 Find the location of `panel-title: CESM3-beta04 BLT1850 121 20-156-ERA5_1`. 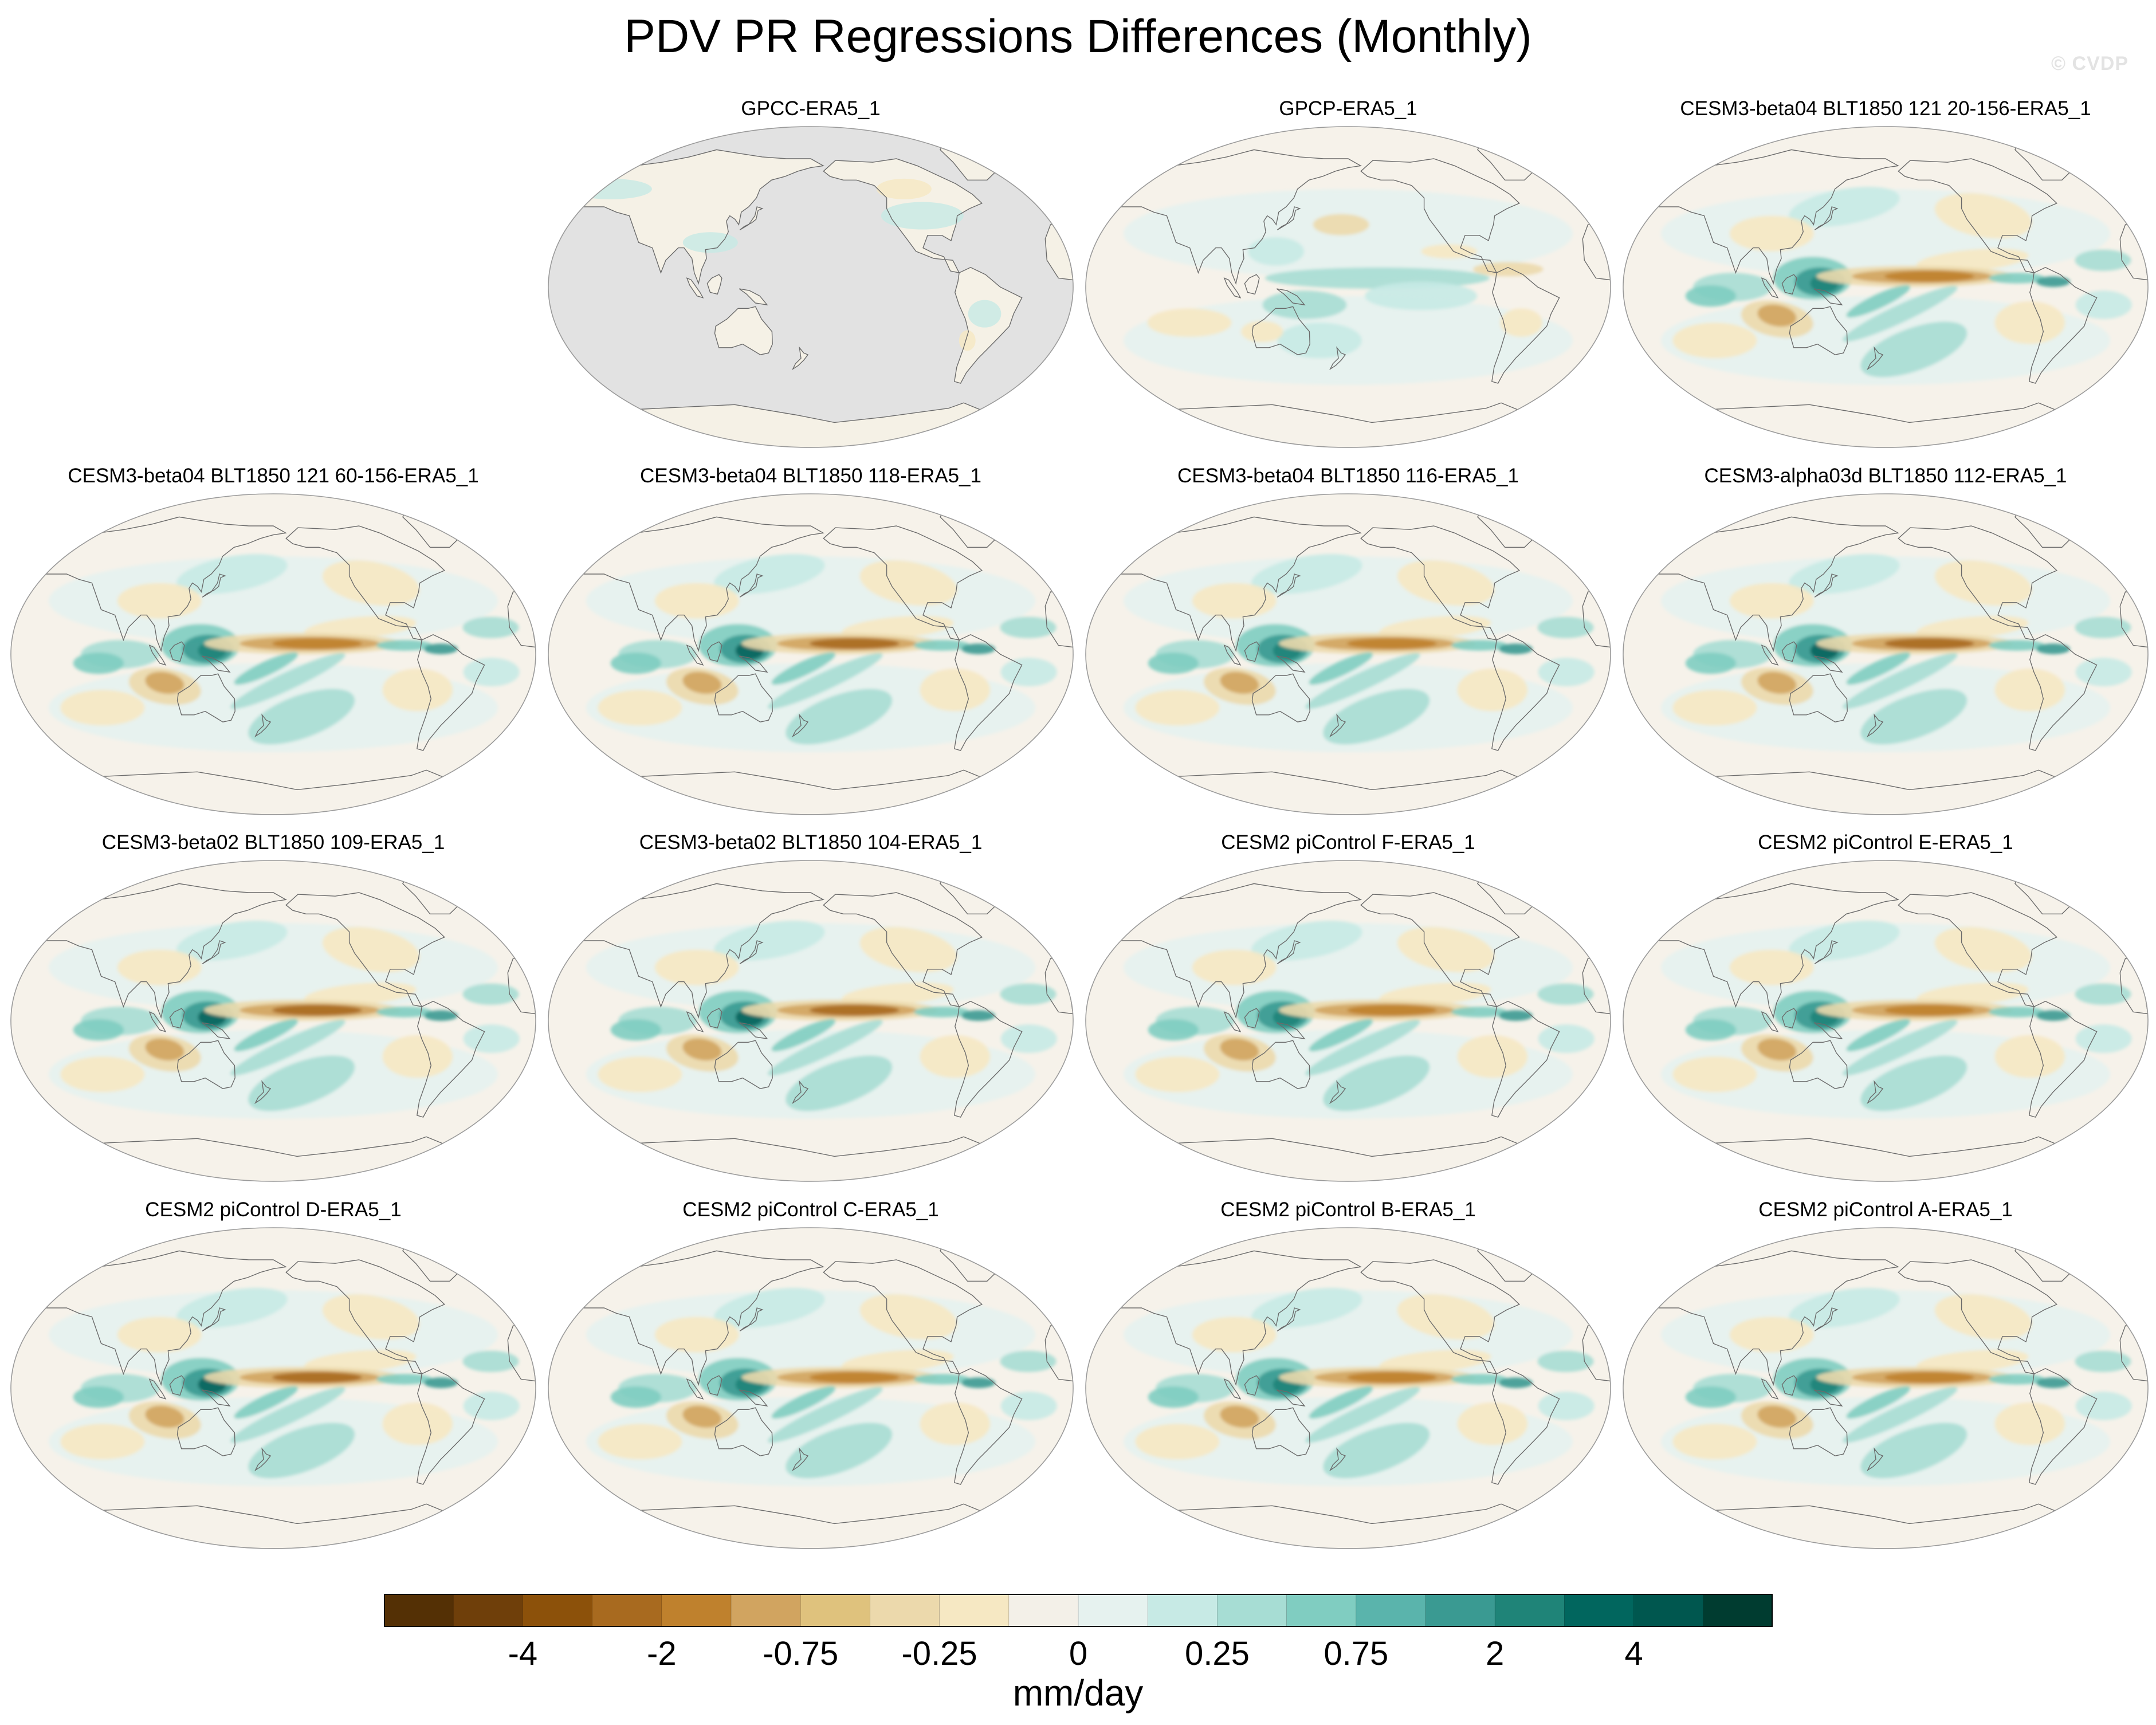

panel-title: CESM3-beta04 BLT1850 121 20-156-ERA5_1 is located at coordinates (1885, 108).